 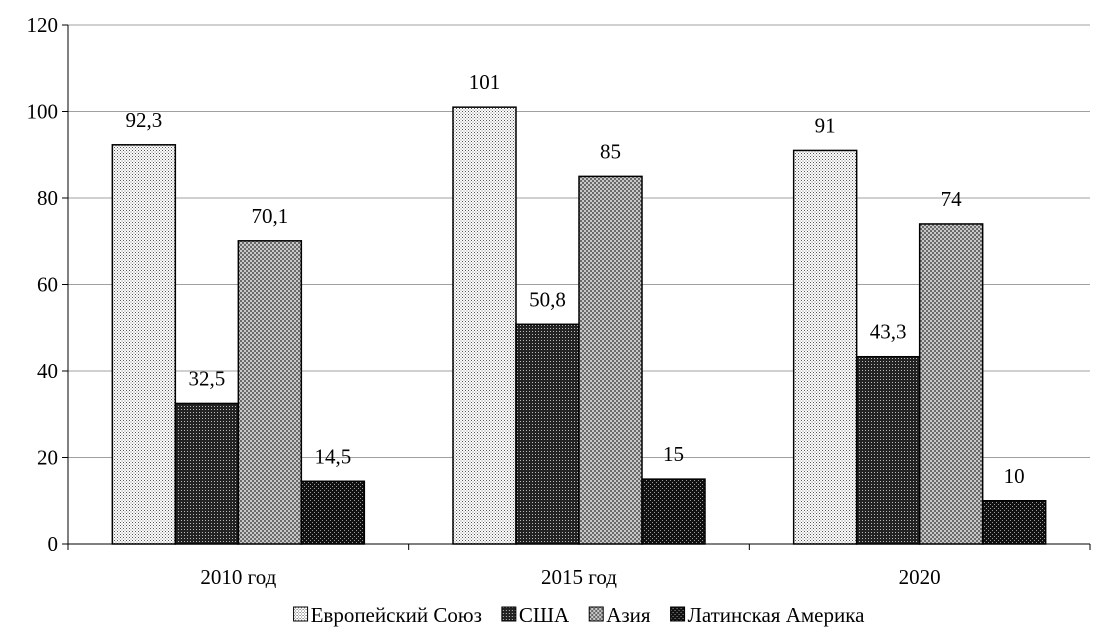 I want to click on data-label: 70,1, so click(x=269, y=216).